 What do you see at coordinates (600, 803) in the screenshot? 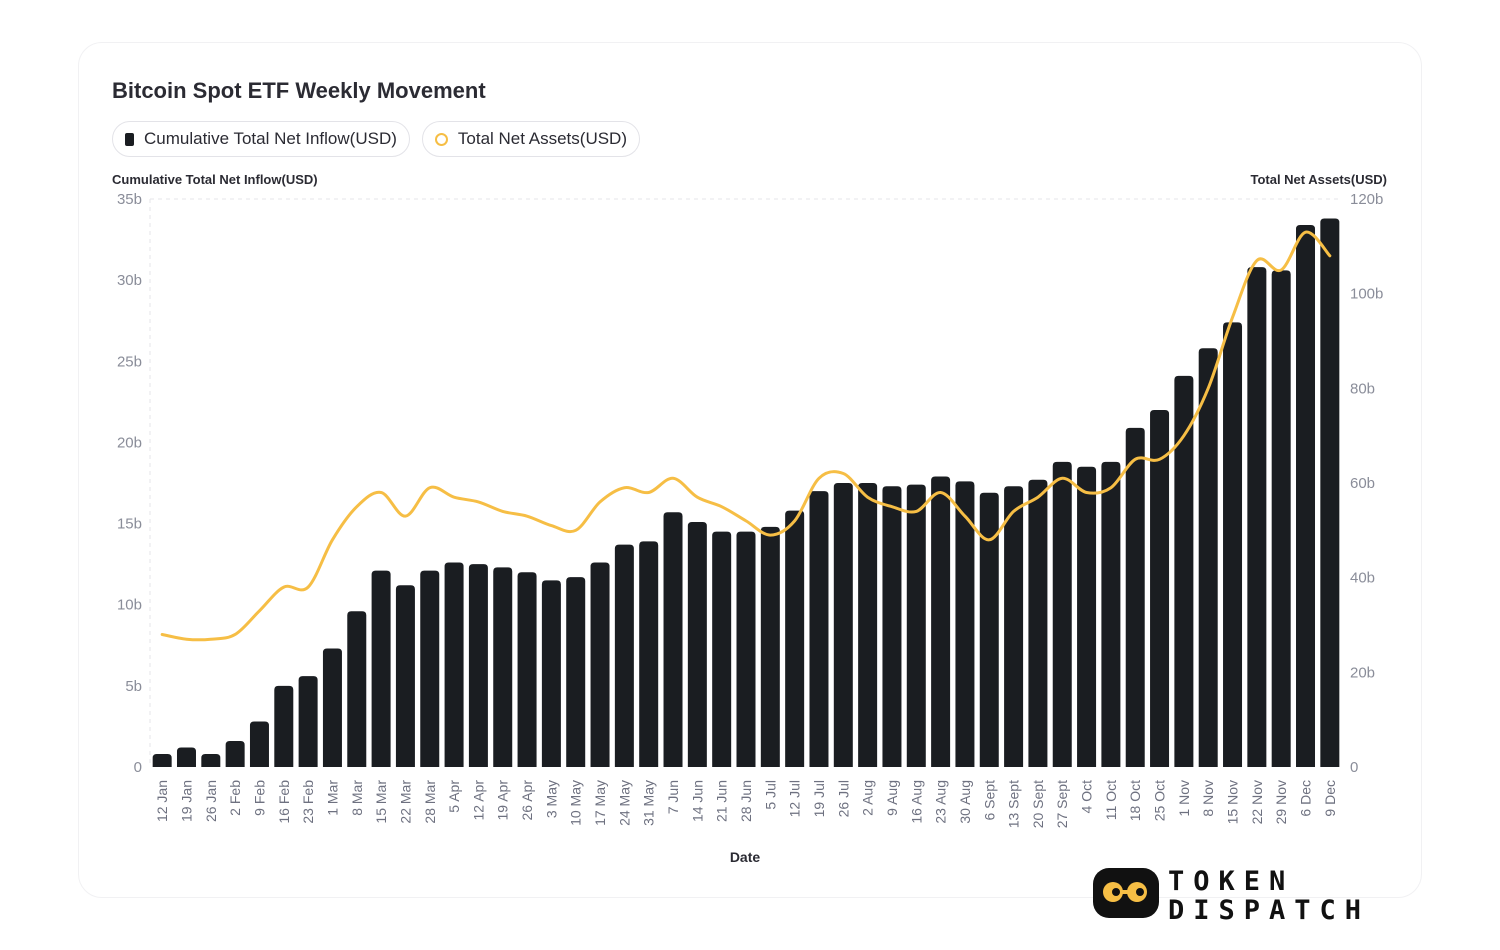
I see `x-tick-label: 17 May` at bounding box center [600, 803].